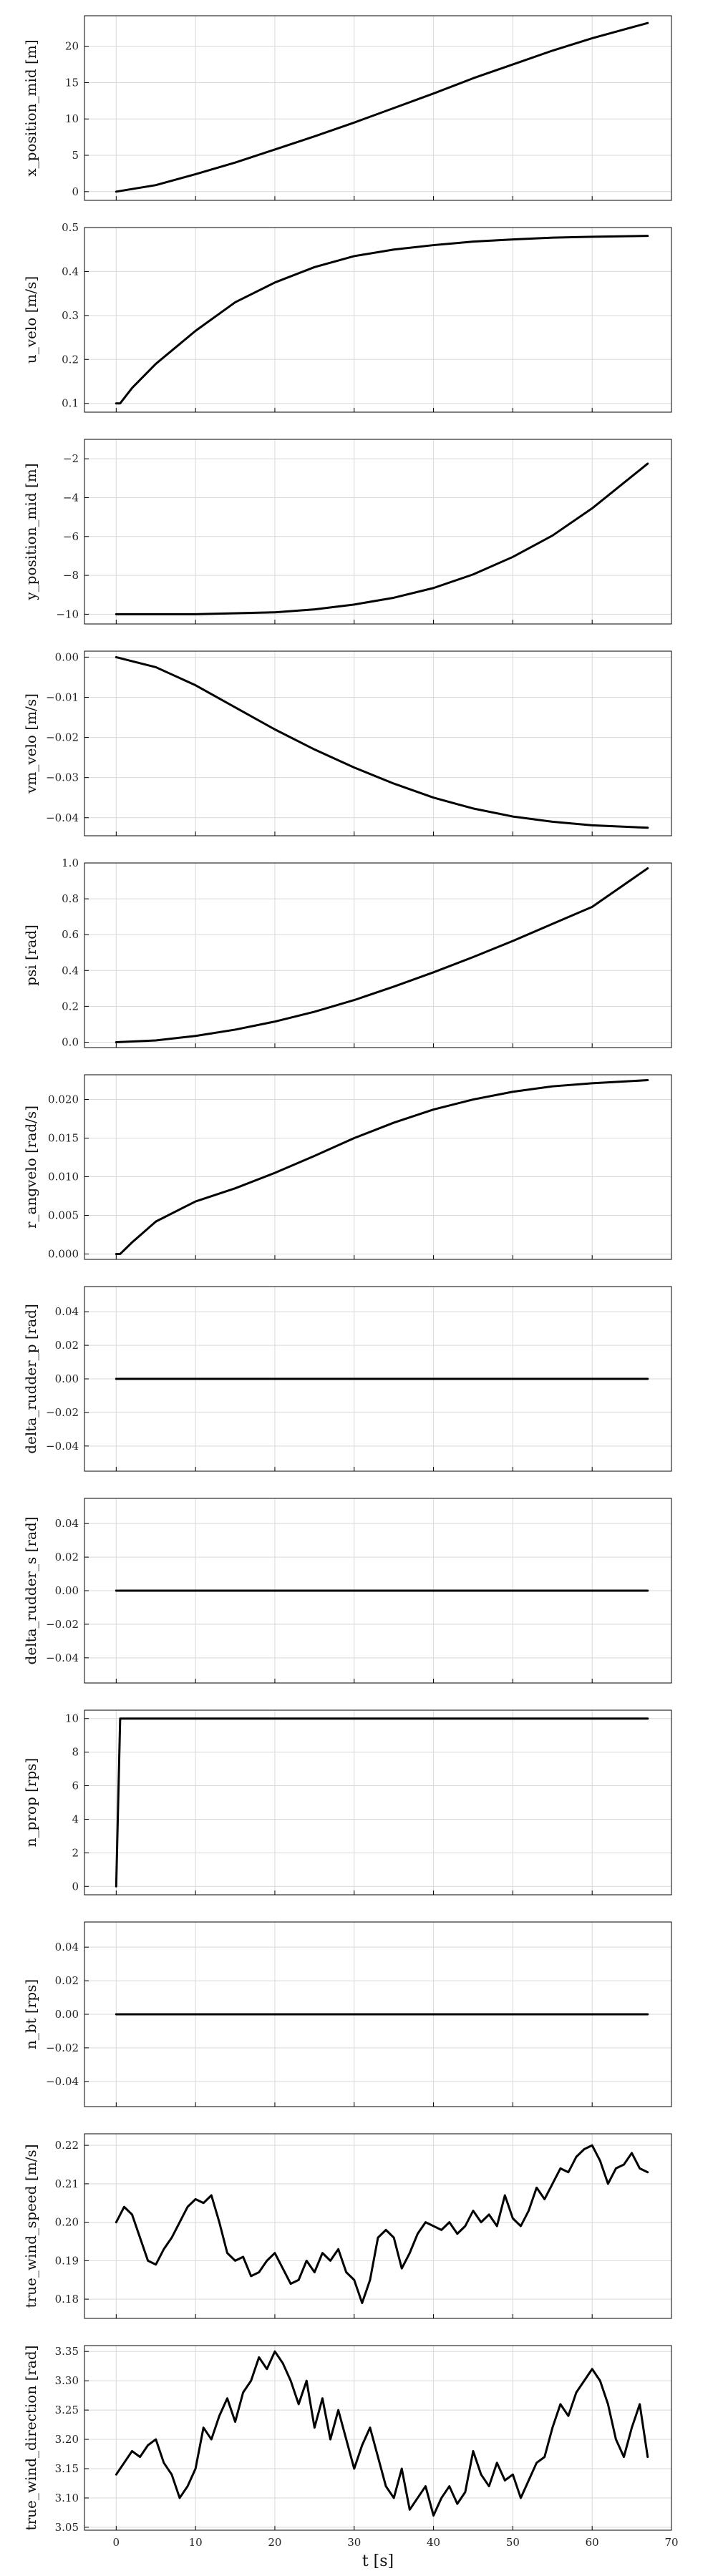  What do you see at coordinates (67, 2222) in the screenshot?
I see `y-tick-label: 0.20` at bounding box center [67, 2222].